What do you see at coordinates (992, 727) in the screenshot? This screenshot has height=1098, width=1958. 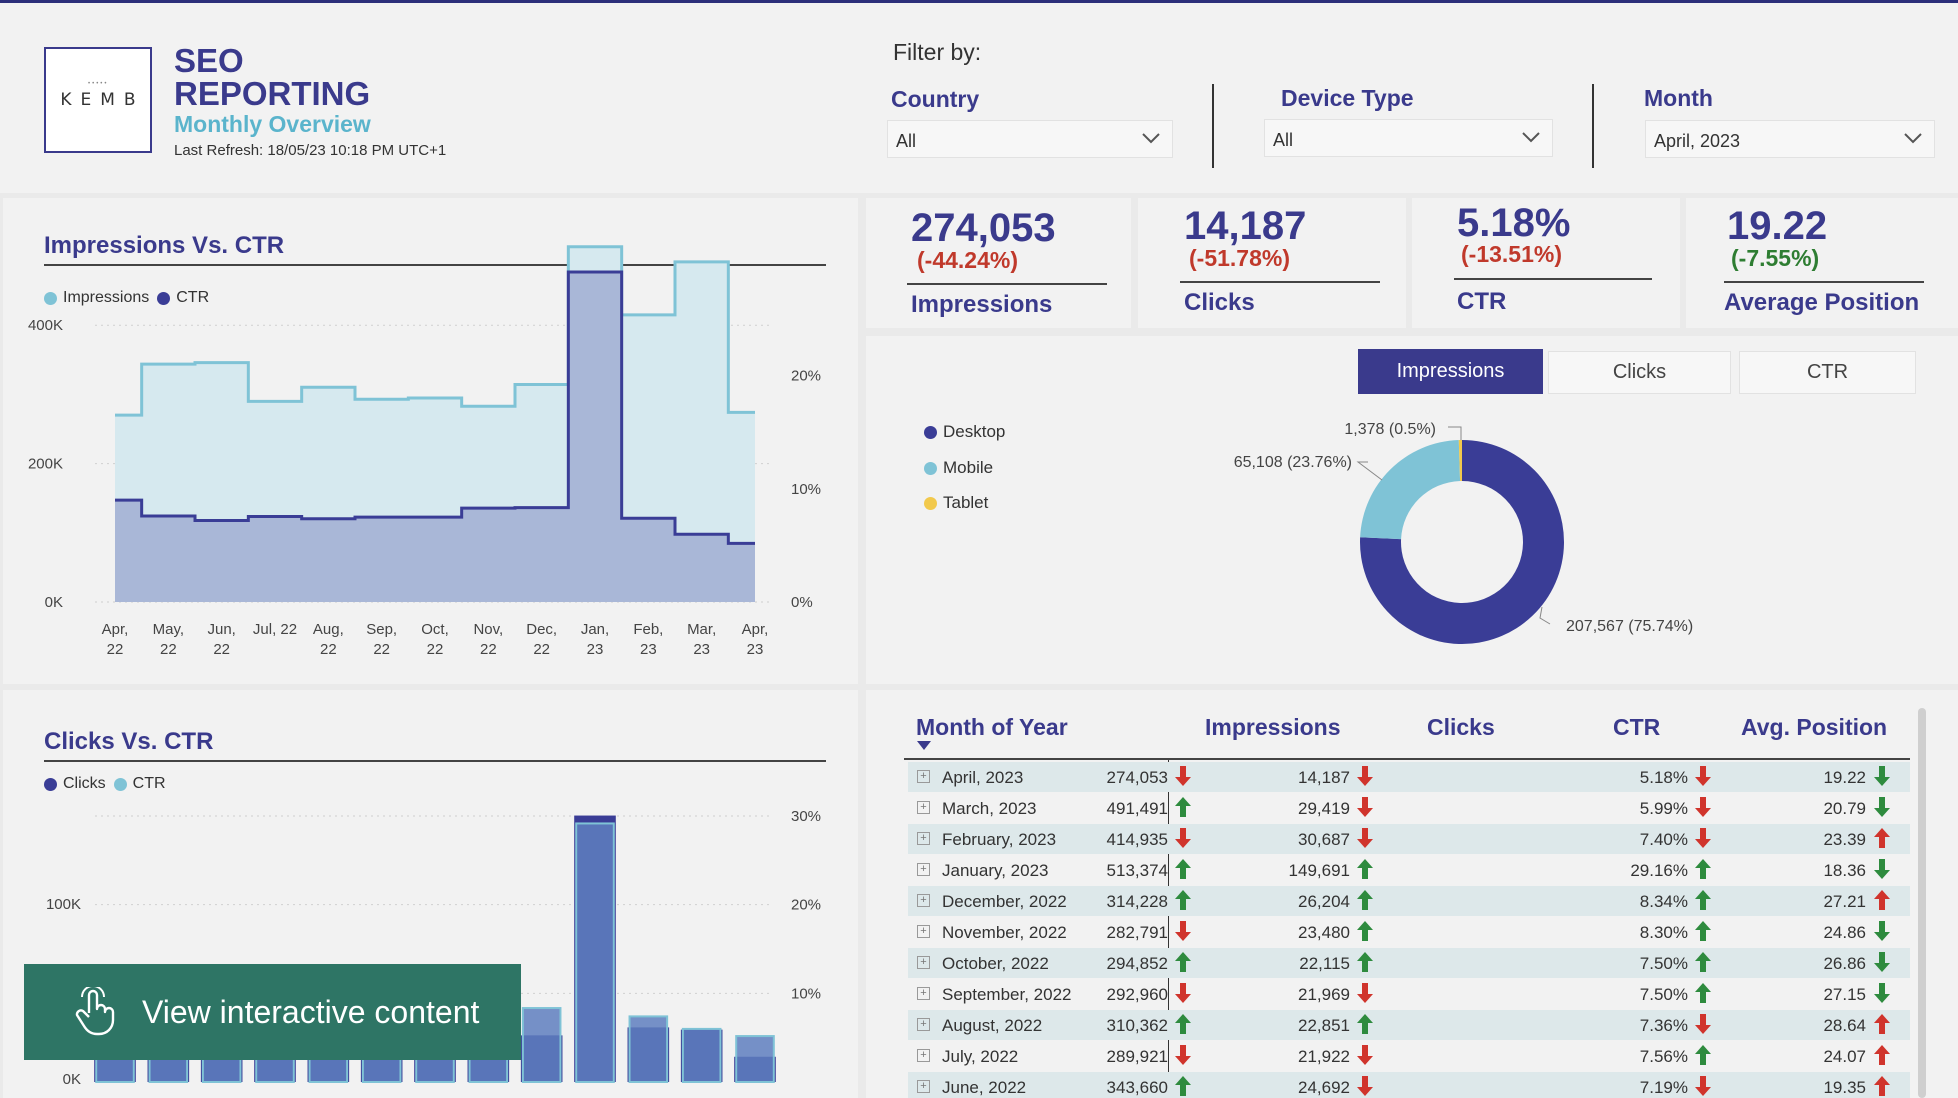 I see `col-header-month: Month of Year` at bounding box center [992, 727].